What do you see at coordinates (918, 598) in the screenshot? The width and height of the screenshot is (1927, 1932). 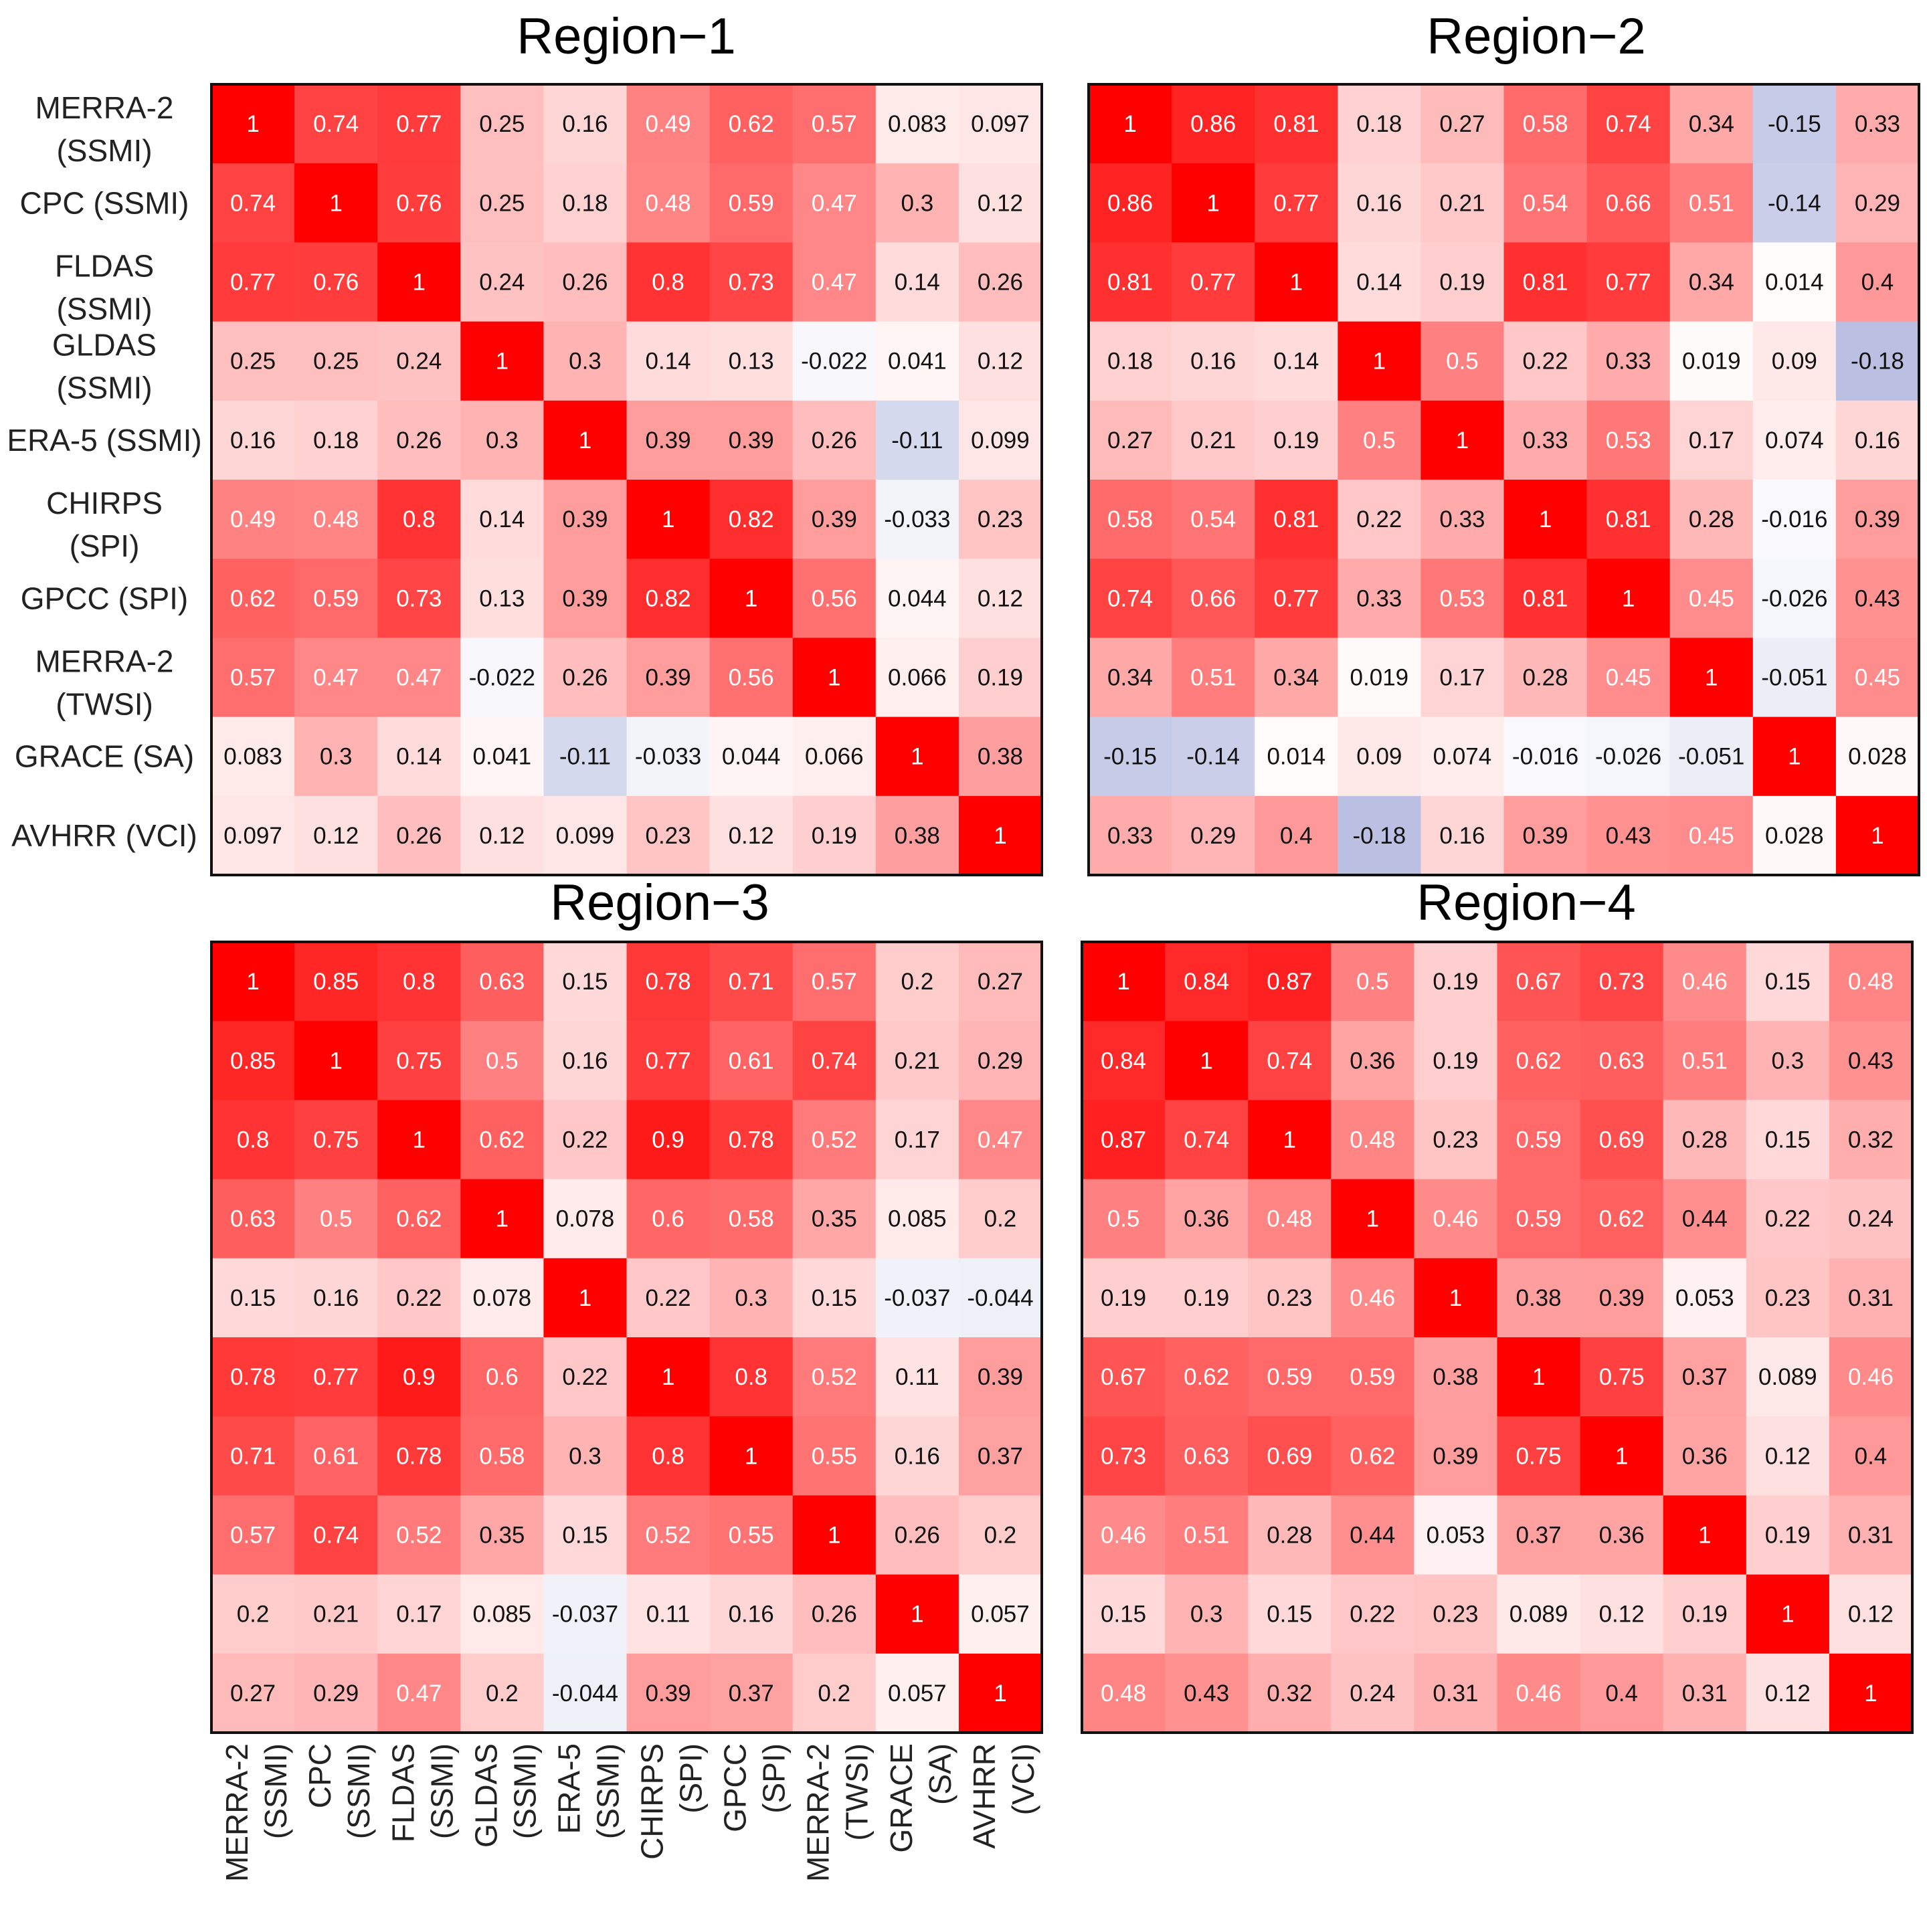 I see `cell-value-label: 0.044` at bounding box center [918, 598].